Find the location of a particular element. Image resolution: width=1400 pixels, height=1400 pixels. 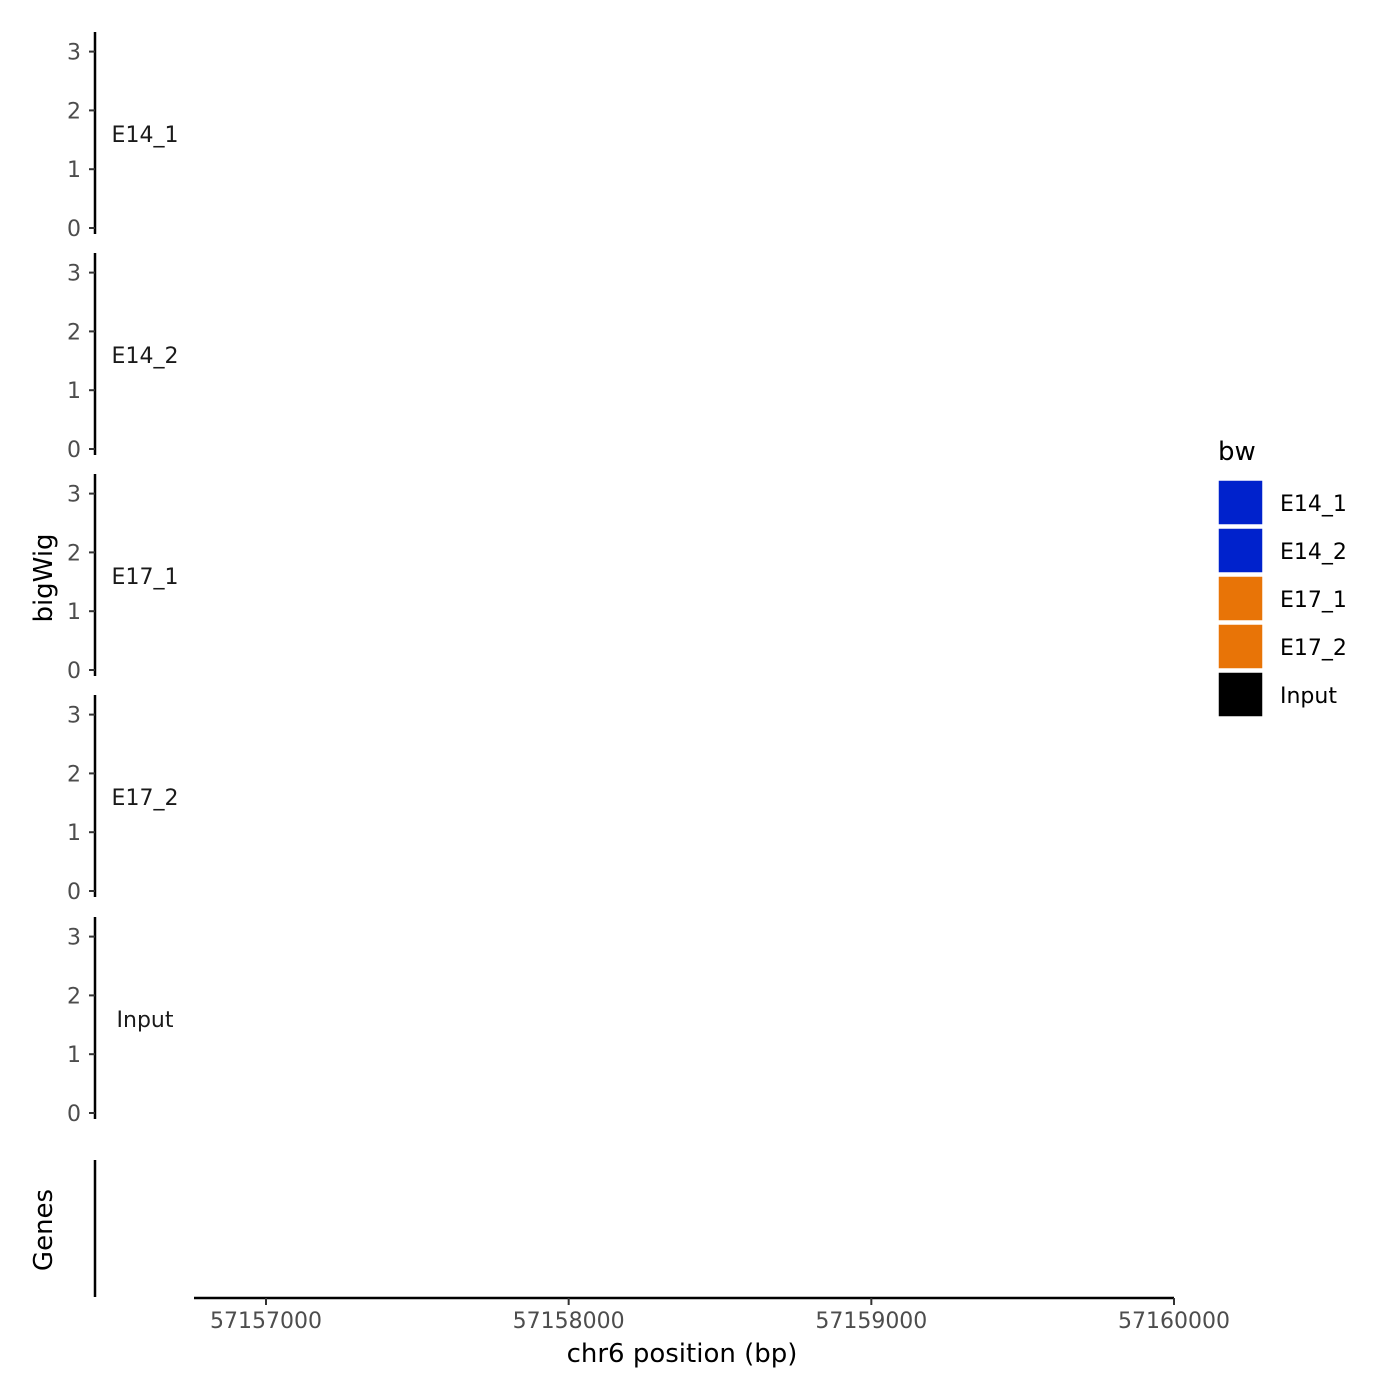

genes-axis-title: Genes is located at coordinates (44, 1230).